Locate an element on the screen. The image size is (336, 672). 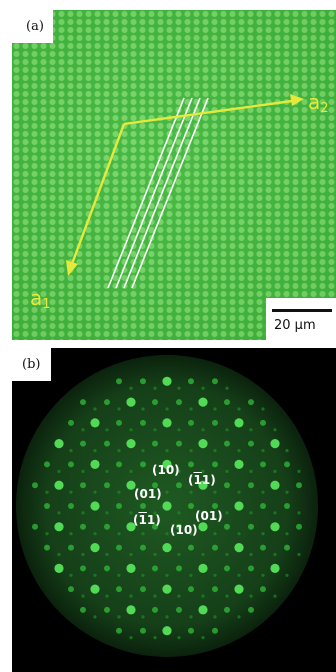
panel-a-label: (a) is located at coordinates (32, 26).